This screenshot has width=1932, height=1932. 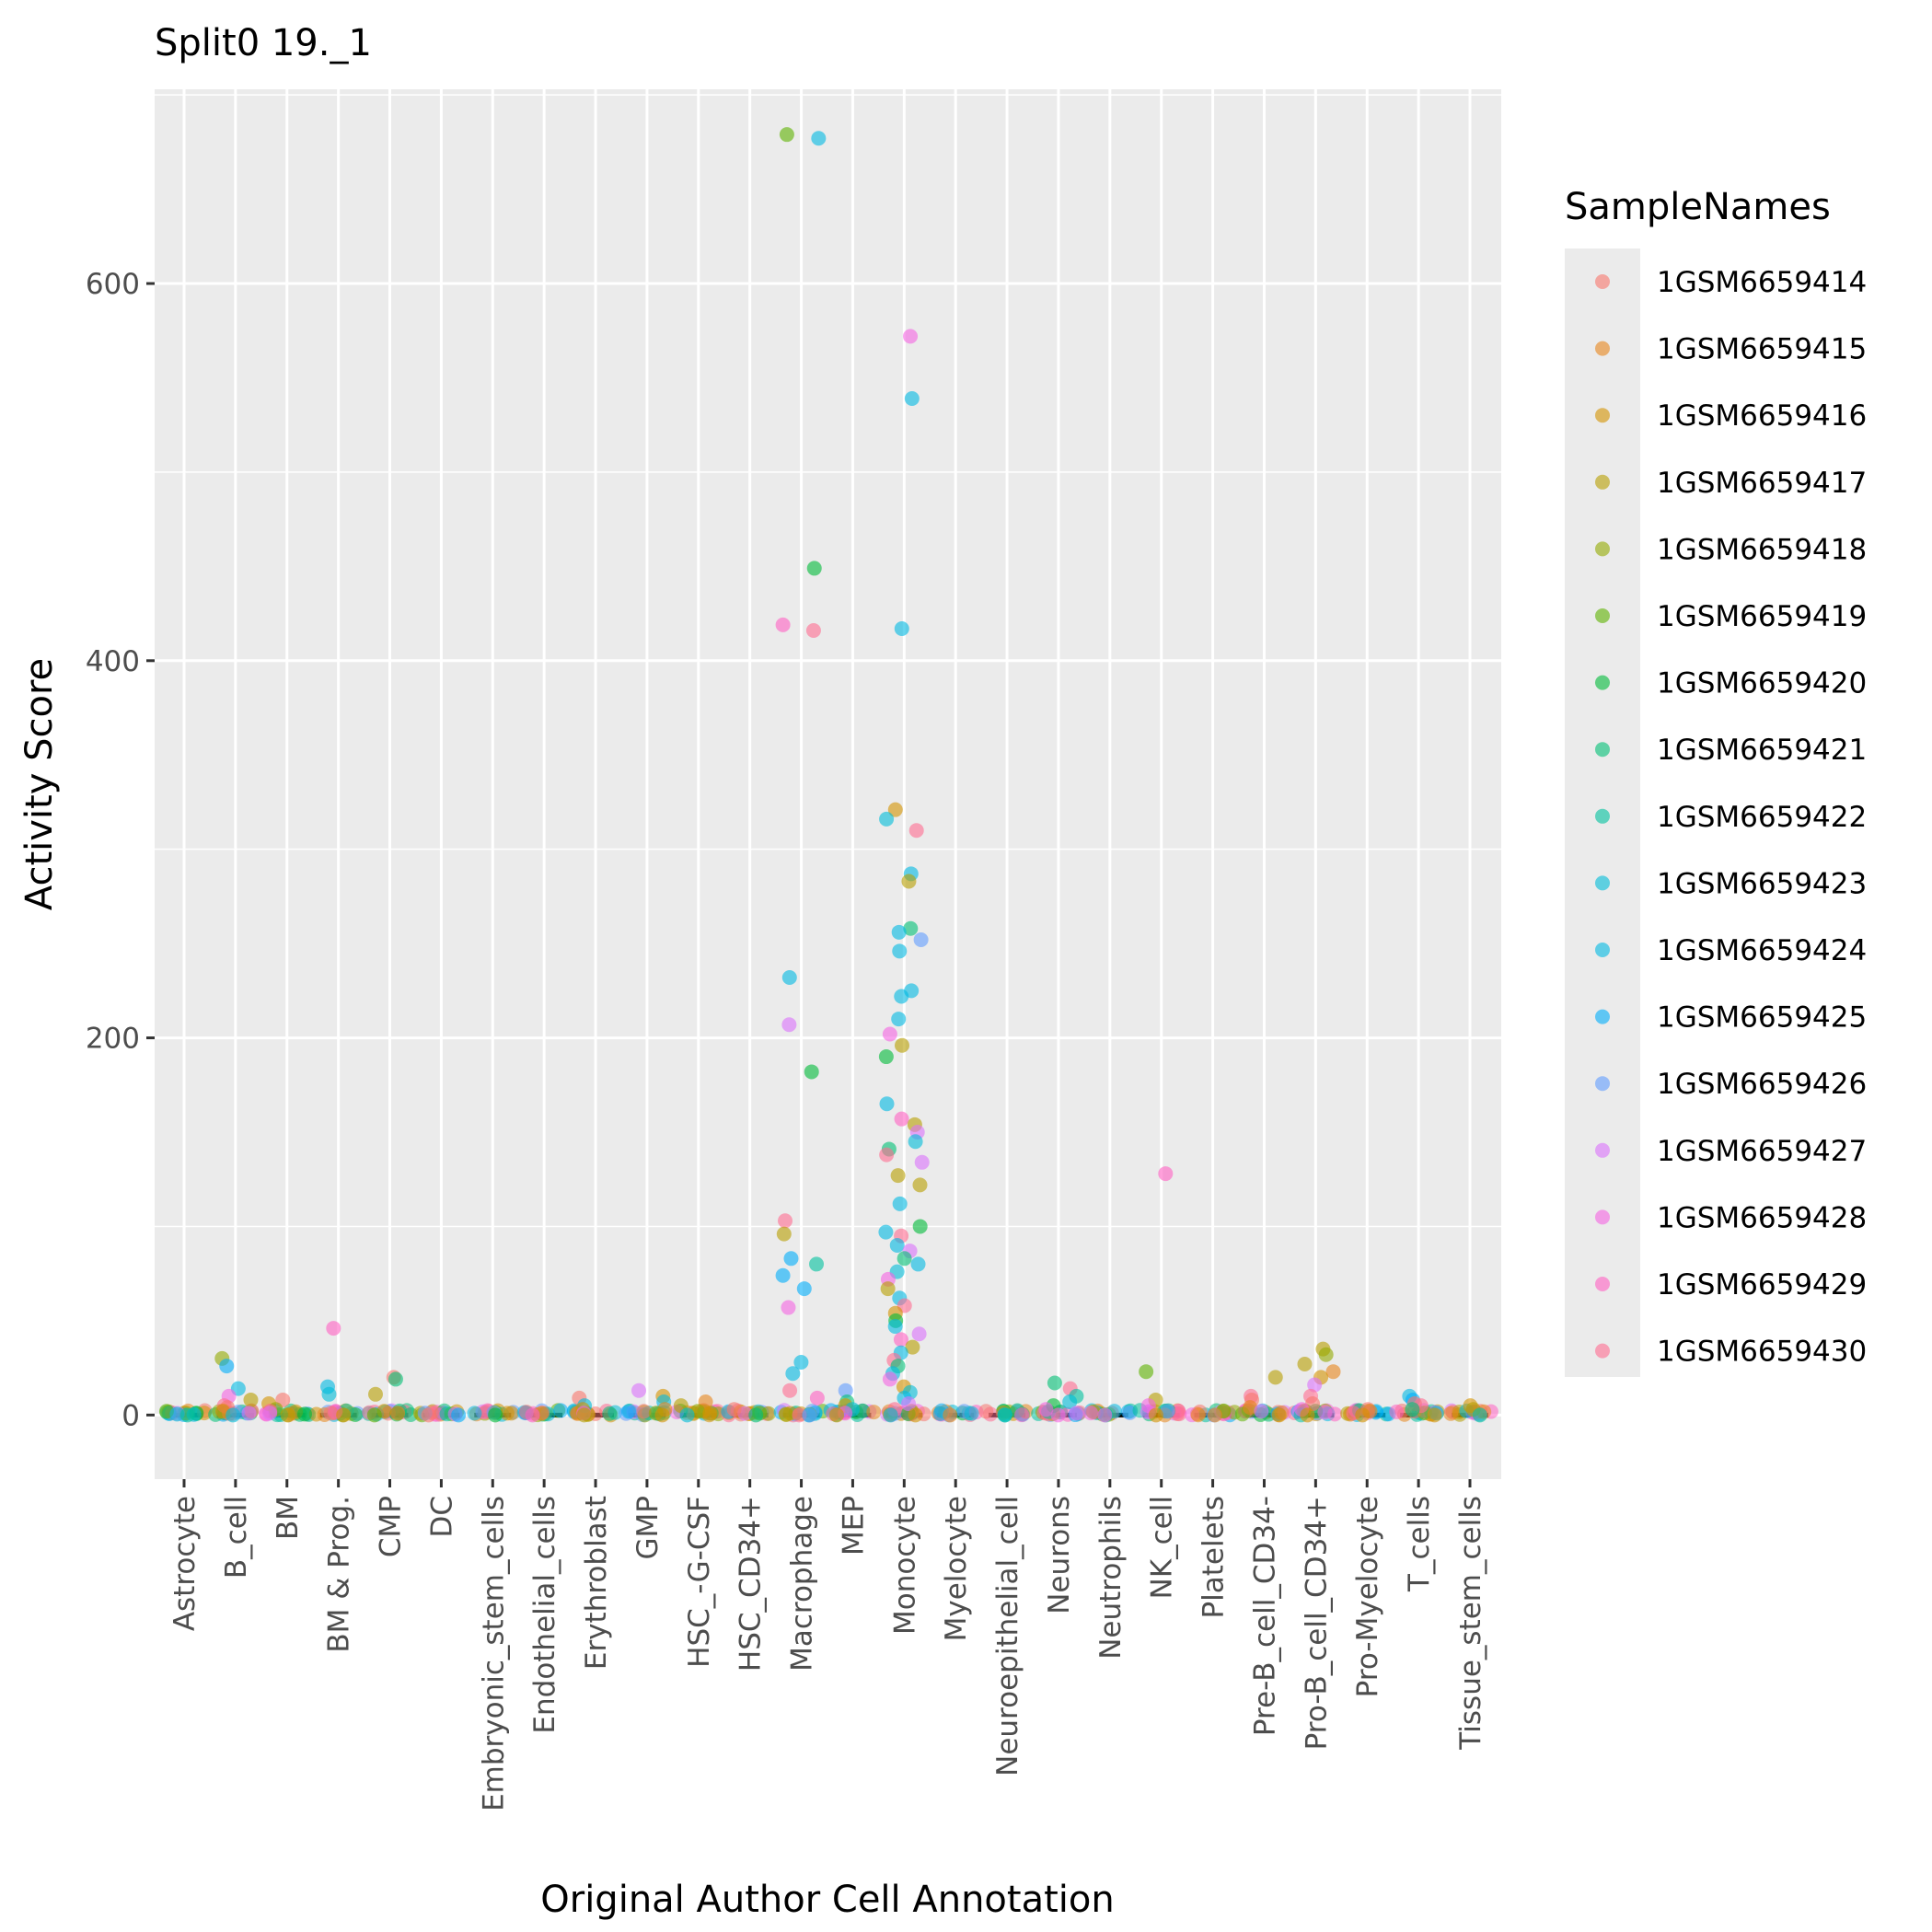 What do you see at coordinates (264, 43) in the screenshot?
I see `chart-title: Split0 19._1` at bounding box center [264, 43].